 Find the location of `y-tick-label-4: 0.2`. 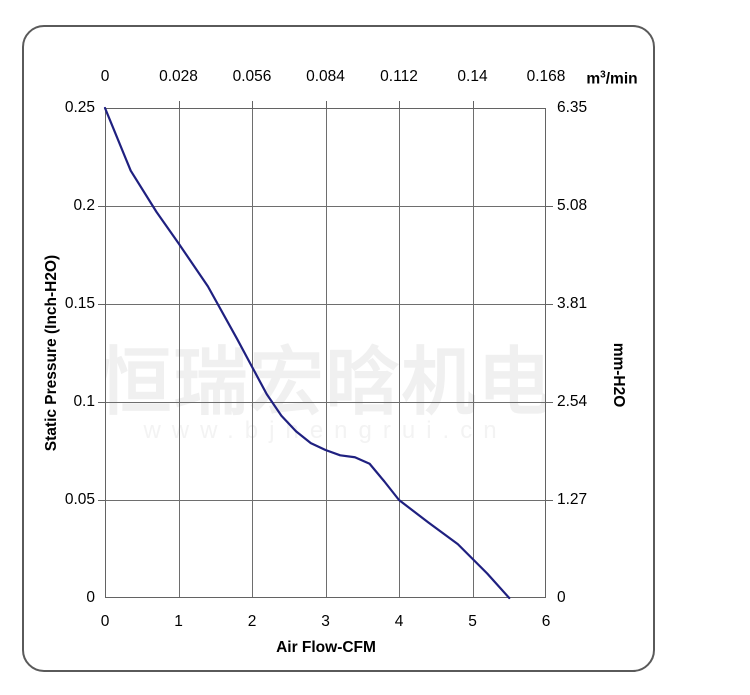

y-tick-label-4: 0.2 is located at coordinates (84, 205).